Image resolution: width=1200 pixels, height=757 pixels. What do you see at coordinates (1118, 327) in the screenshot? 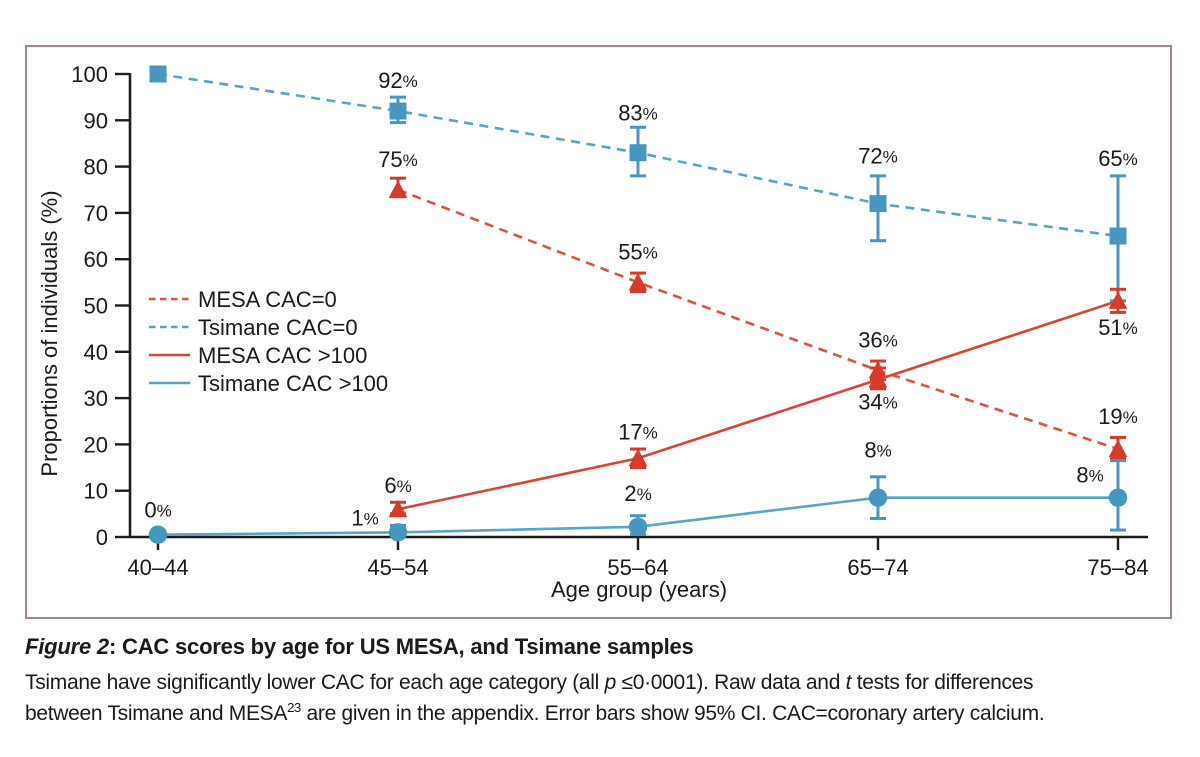
I see `data-point-label: 51%` at bounding box center [1118, 327].